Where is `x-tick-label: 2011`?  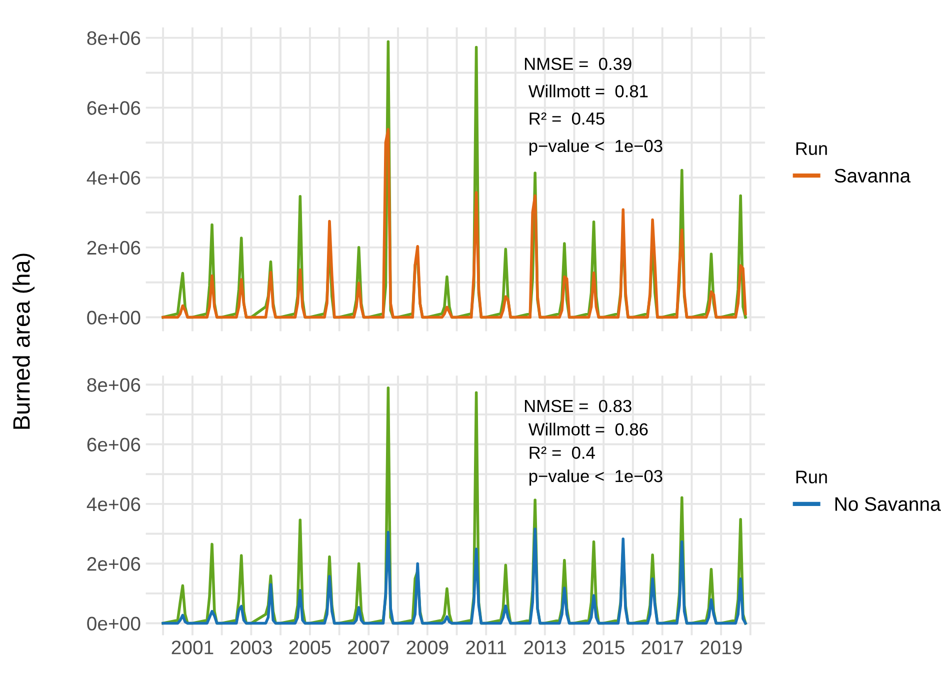 x-tick-label: 2011 is located at coordinates (486, 647).